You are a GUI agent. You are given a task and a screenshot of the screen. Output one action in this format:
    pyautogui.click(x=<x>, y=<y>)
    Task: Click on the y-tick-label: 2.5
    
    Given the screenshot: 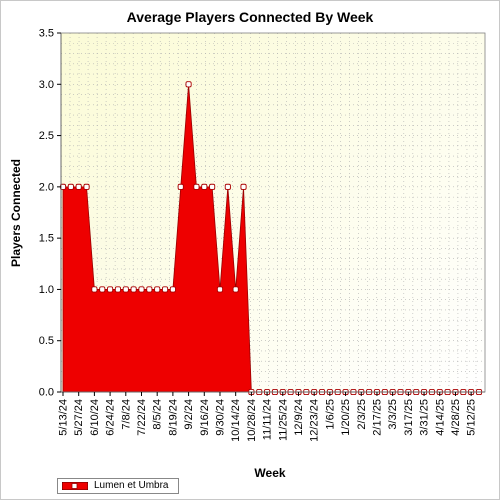 What is the action you would take?
    pyautogui.click(x=46, y=136)
    